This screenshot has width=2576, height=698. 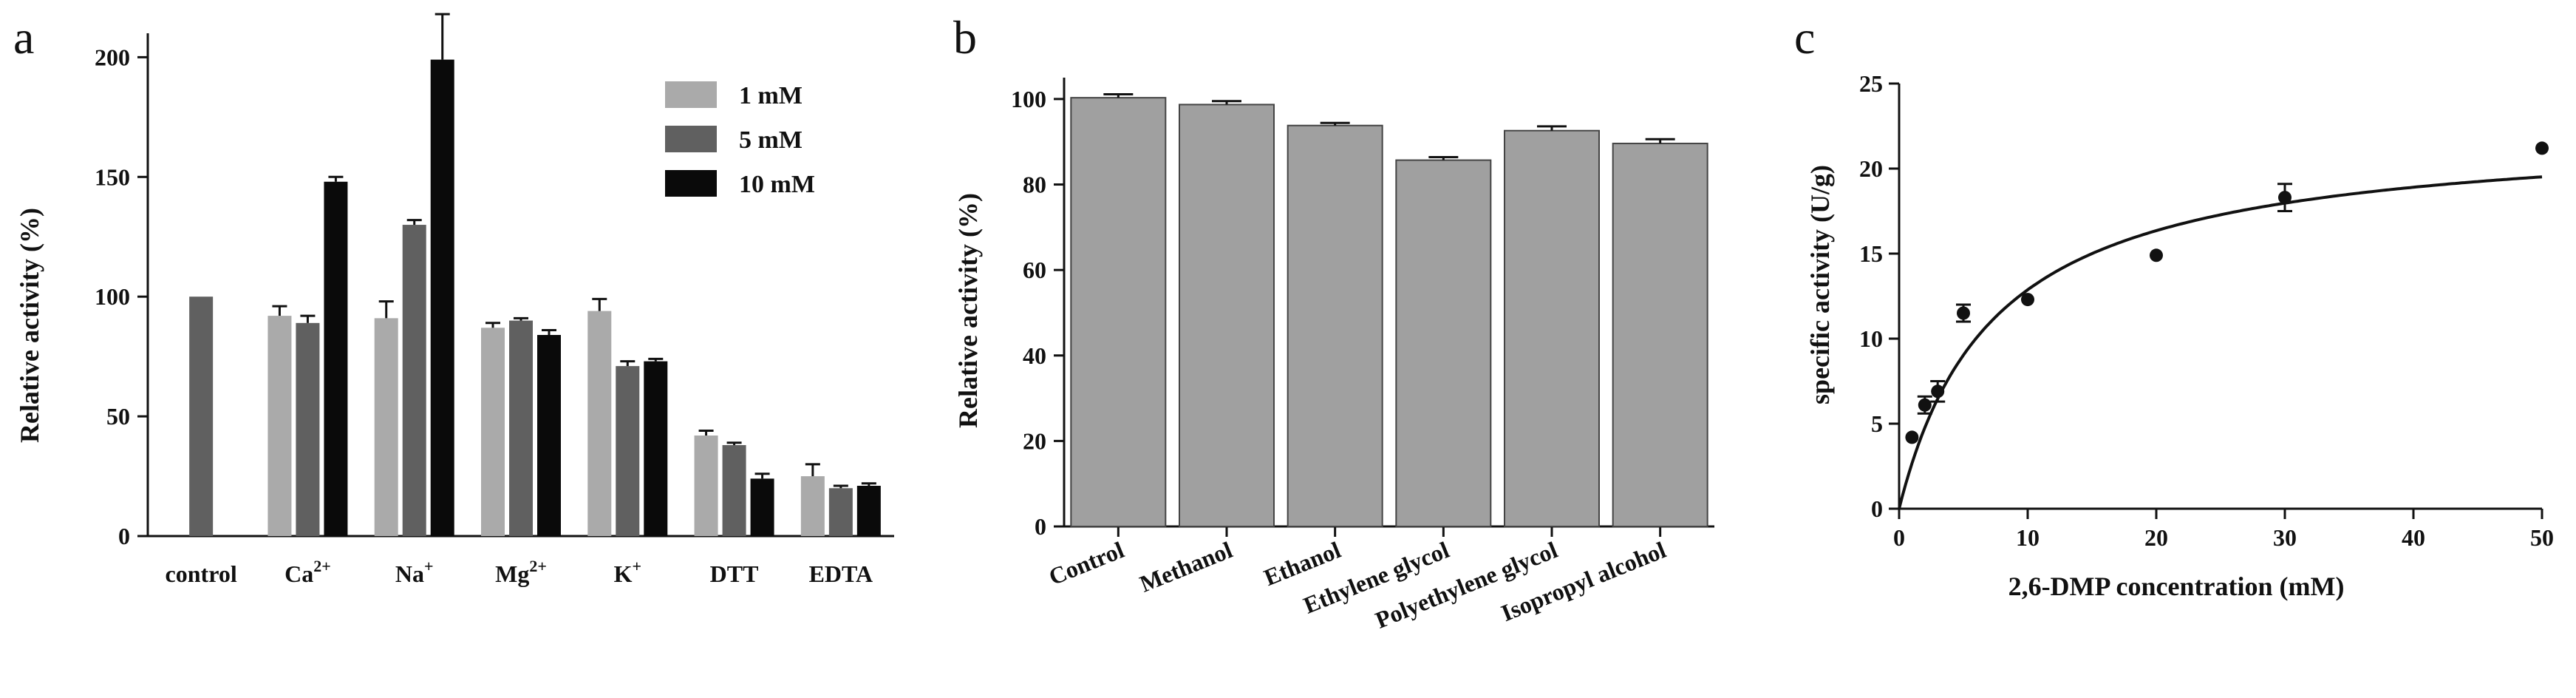 I want to click on legend-label: 10 mM, so click(x=777, y=184).